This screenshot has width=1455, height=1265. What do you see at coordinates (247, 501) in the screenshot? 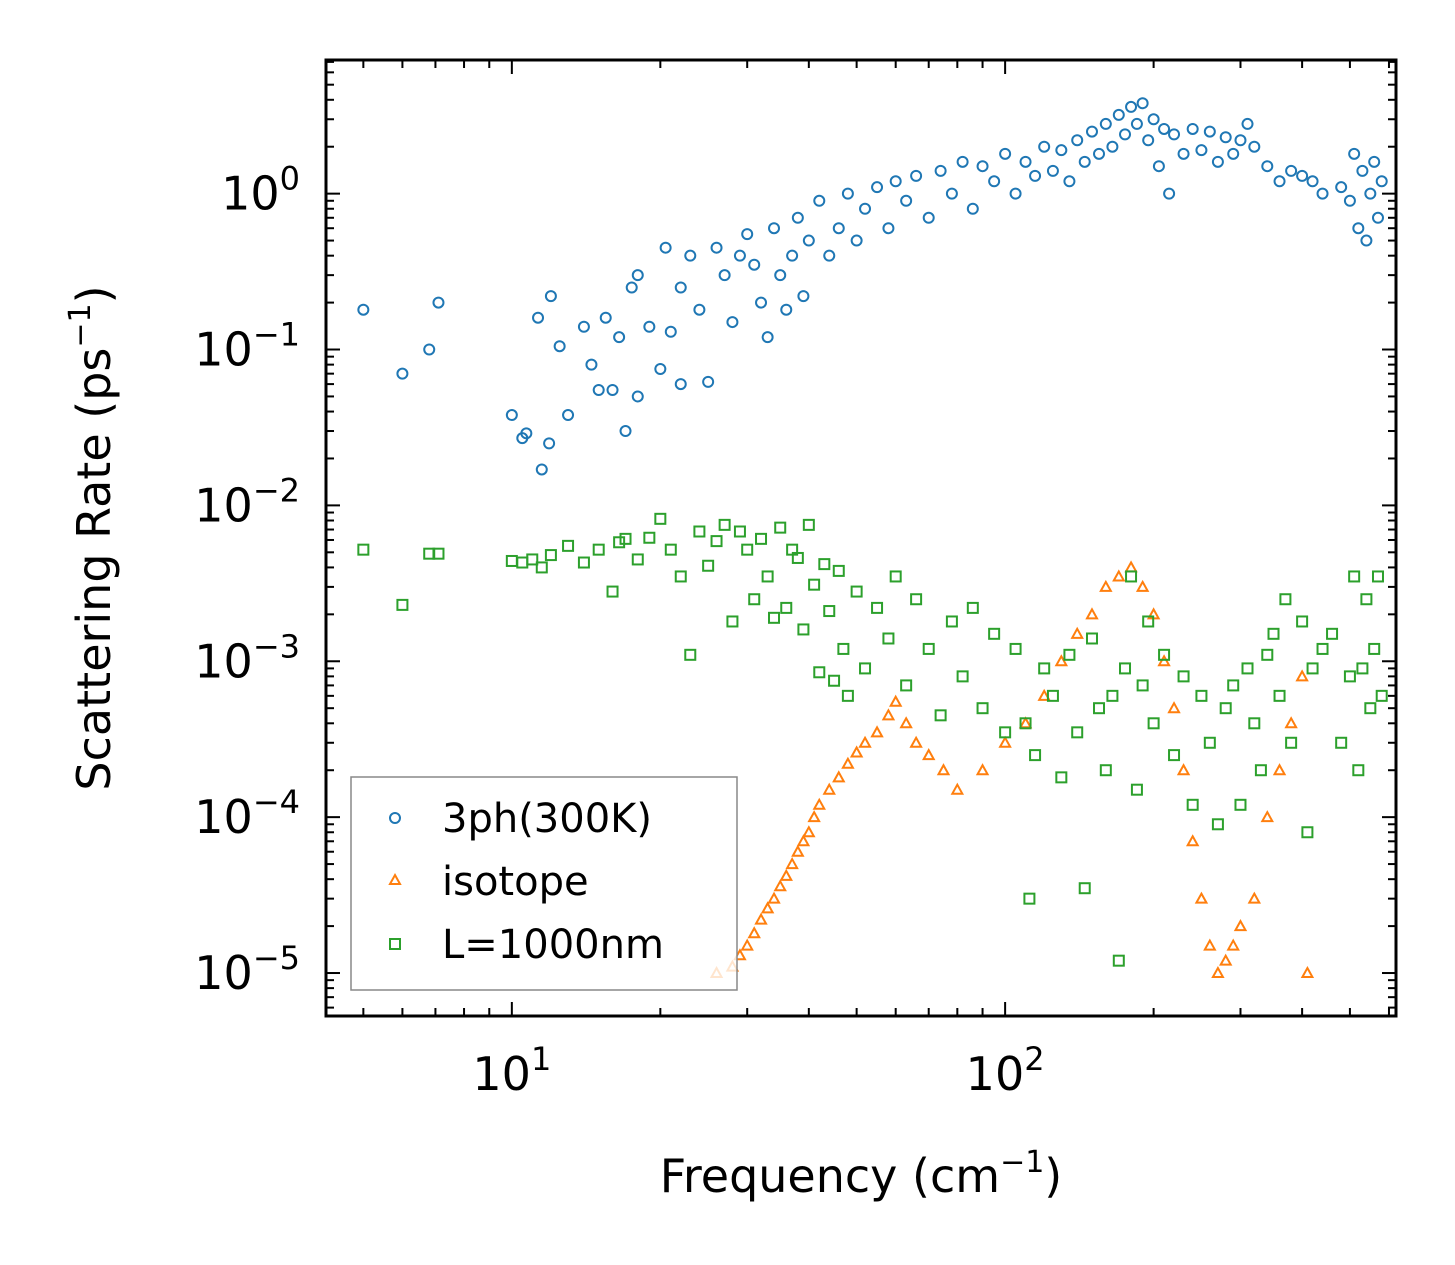
I see `y-tick-label: 10⁻²` at bounding box center [247, 501].